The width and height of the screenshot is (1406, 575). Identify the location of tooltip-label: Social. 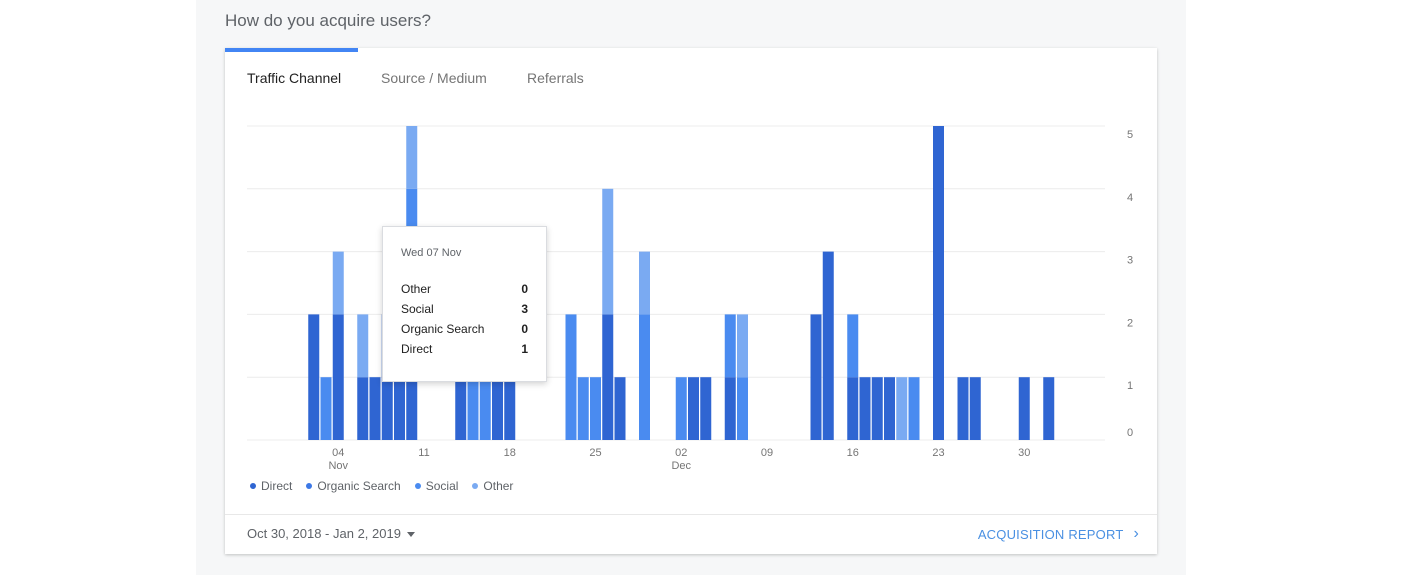
(417, 309).